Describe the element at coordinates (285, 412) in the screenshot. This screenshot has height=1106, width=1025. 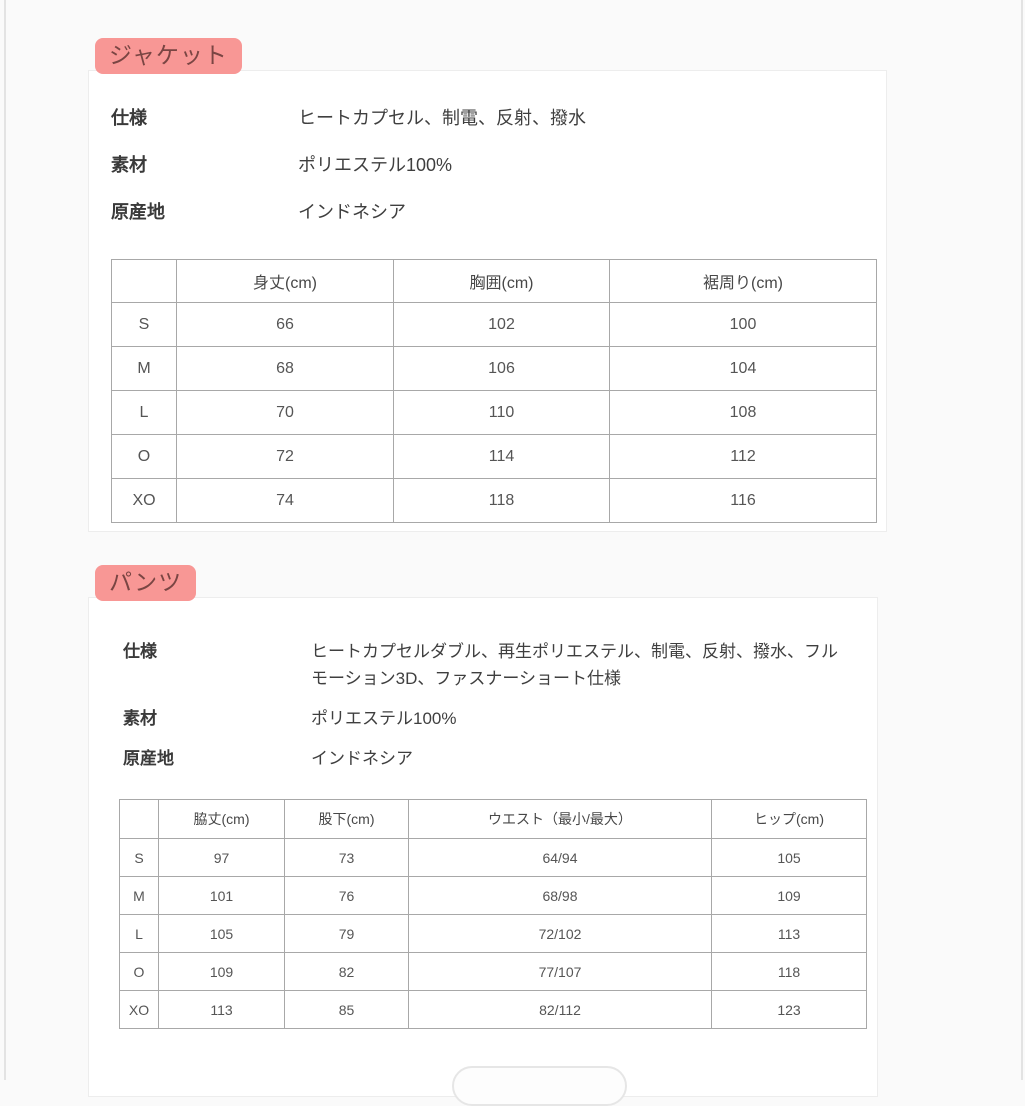
I see `measurement-cell: 70` at that location.